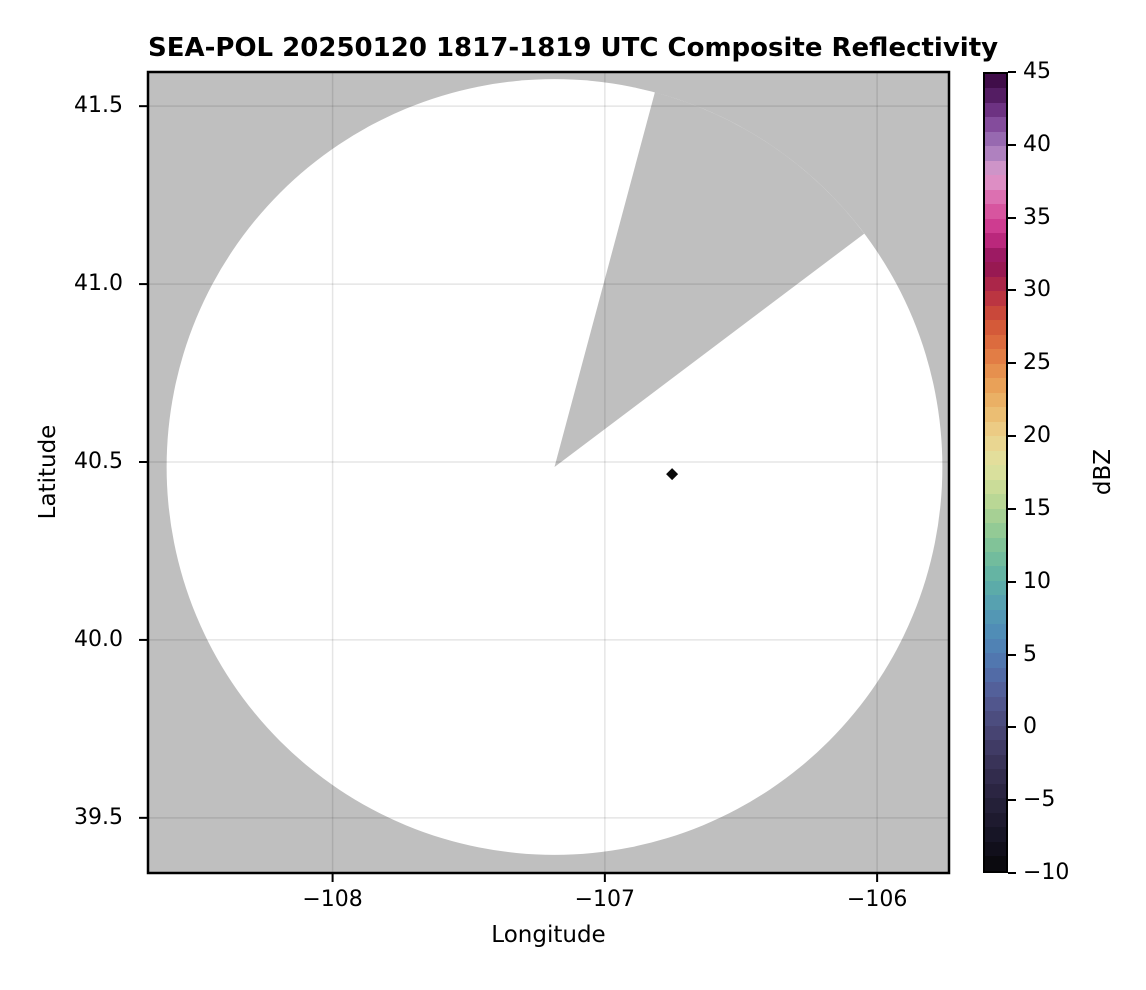 This screenshot has width=1146, height=990. I want to click on colorbar-tick-label: 30, so click(1037, 290).